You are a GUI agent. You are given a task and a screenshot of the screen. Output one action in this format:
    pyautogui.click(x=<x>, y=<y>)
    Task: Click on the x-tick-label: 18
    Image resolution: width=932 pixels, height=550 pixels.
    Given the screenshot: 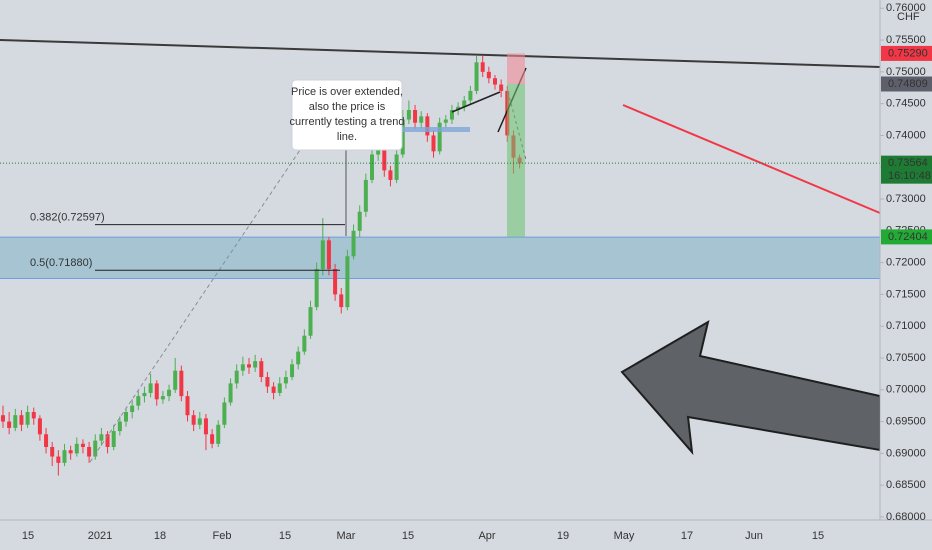 What is the action you would take?
    pyautogui.click(x=160, y=536)
    